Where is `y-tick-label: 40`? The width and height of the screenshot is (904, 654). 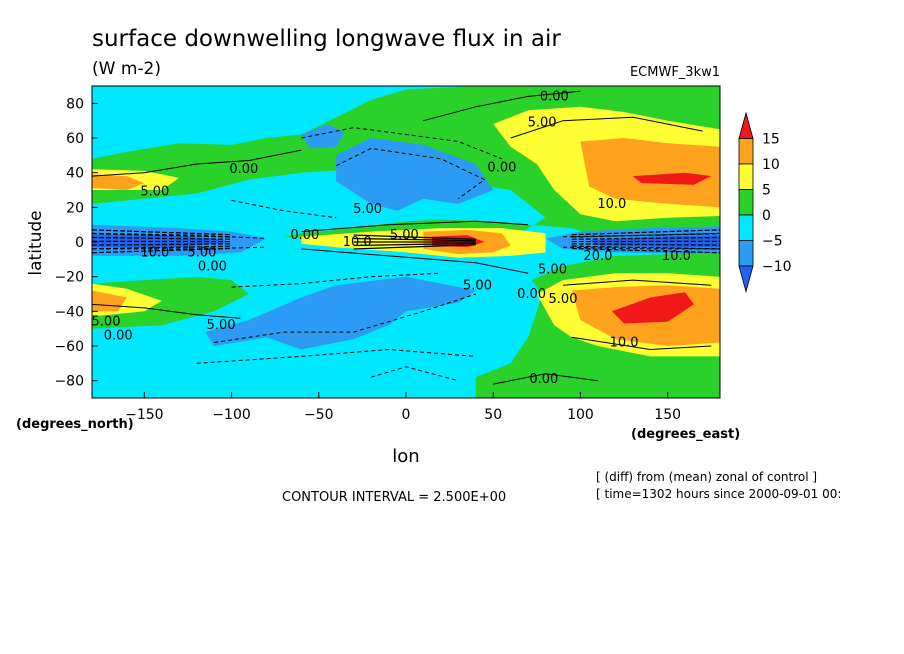 y-tick-label: 40 is located at coordinates (75, 174).